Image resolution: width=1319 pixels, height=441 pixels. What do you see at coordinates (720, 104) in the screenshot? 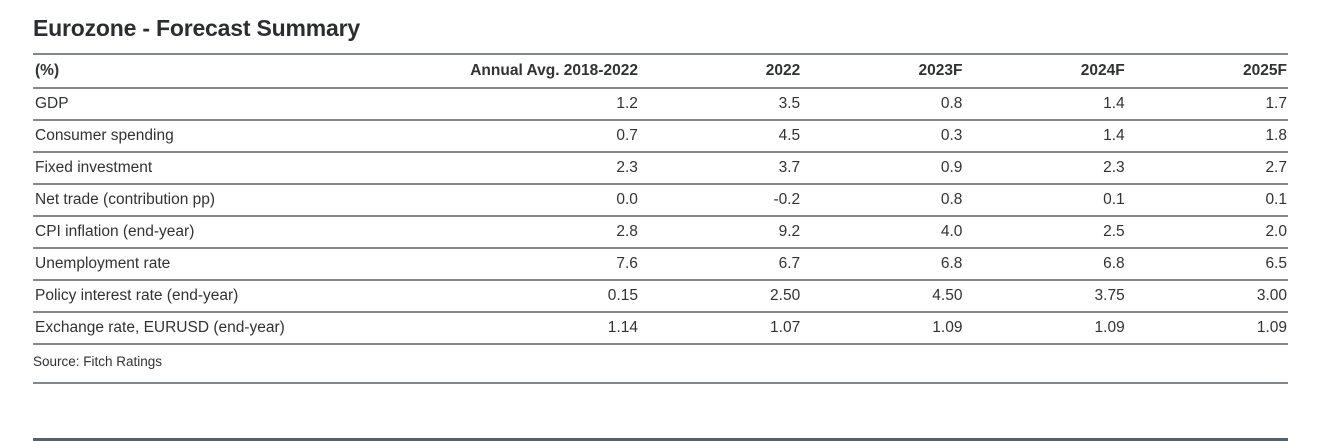
I see `value-cell: 3.5` at bounding box center [720, 104].